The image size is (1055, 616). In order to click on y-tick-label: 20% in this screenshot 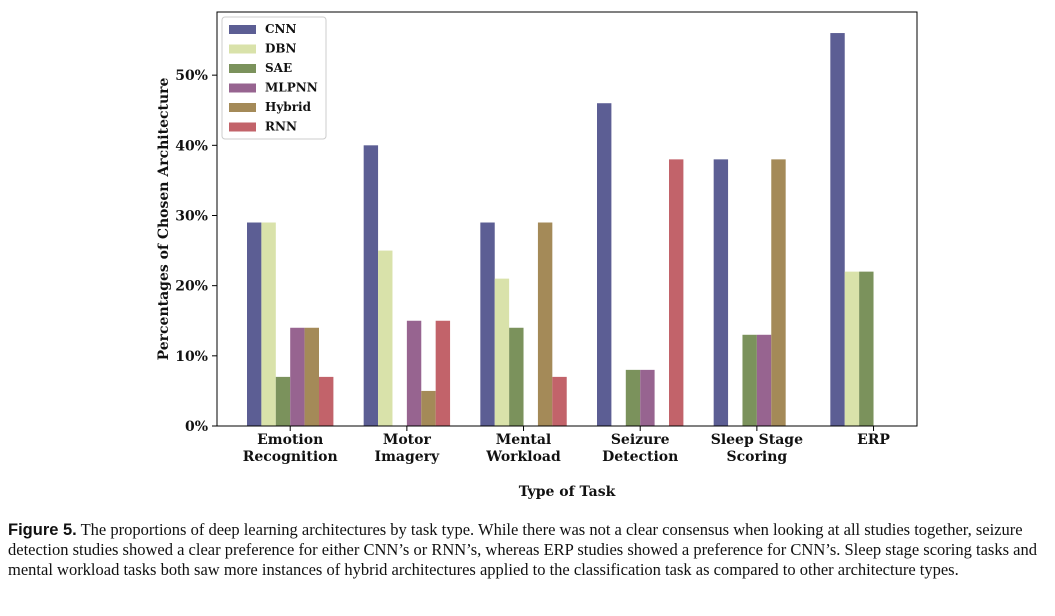, I will do `click(191, 287)`.